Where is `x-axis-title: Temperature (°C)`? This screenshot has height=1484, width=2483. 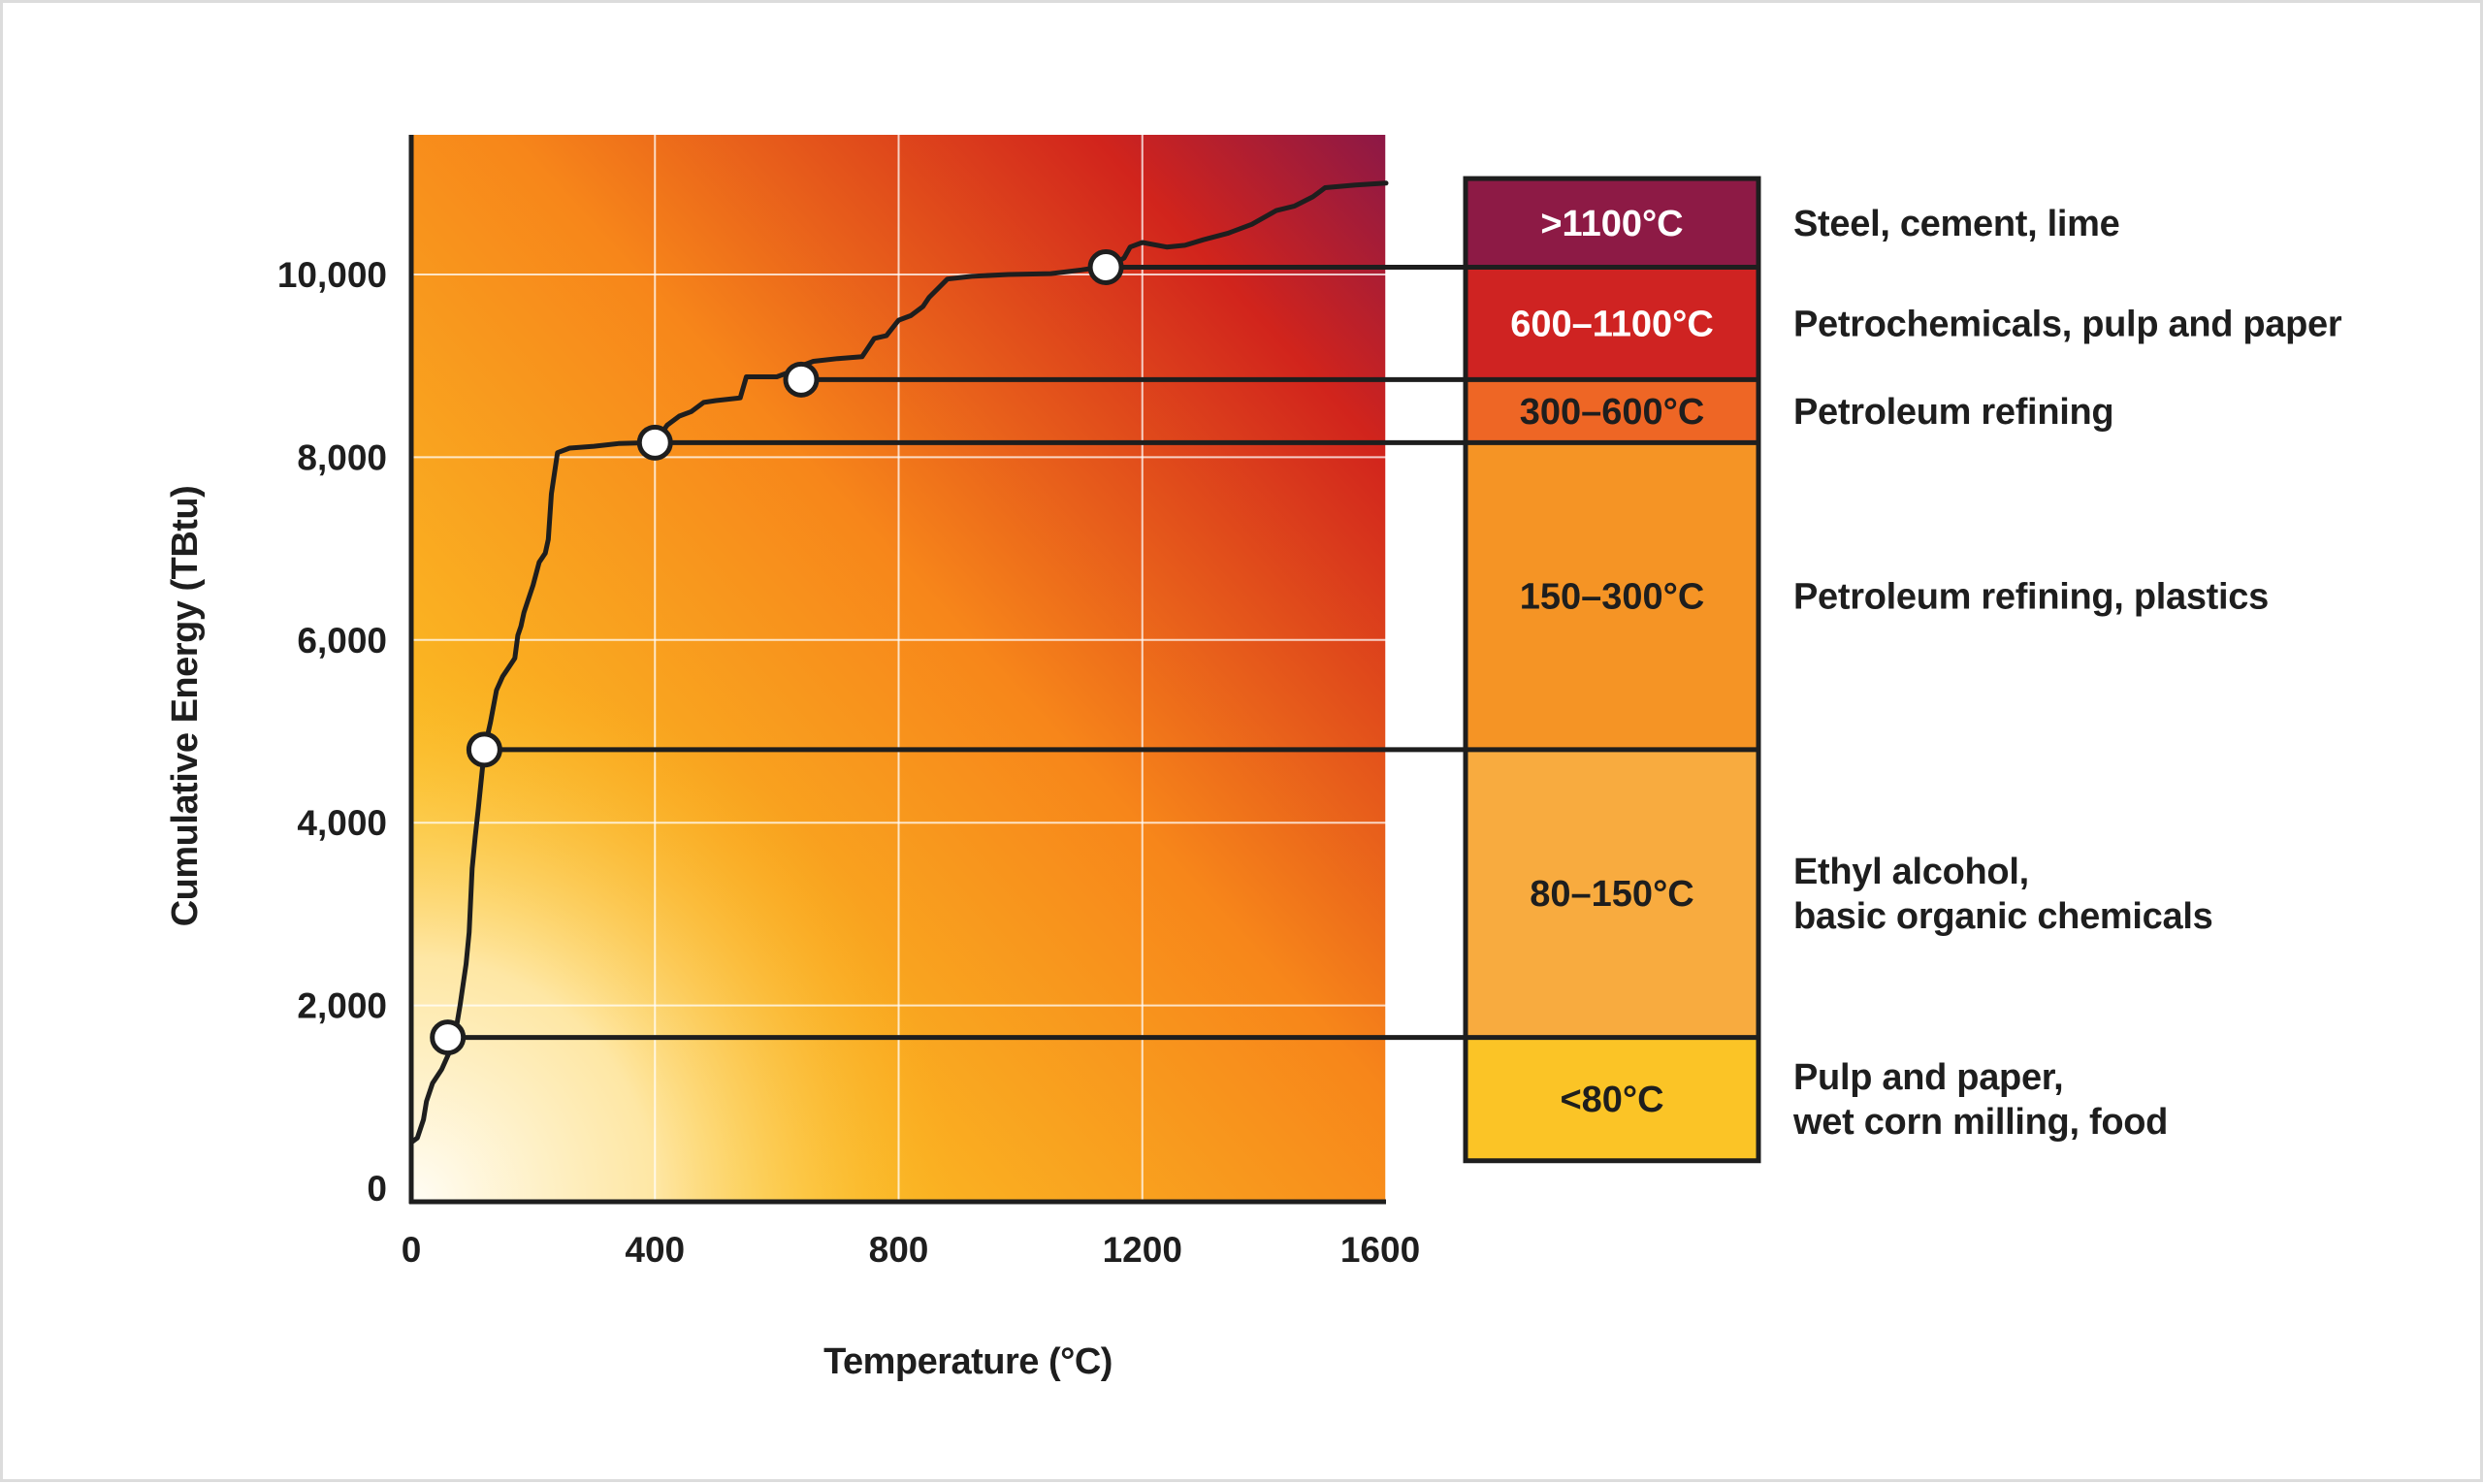
x-axis-title: Temperature (°C) is located at coordinates (968, 1362).